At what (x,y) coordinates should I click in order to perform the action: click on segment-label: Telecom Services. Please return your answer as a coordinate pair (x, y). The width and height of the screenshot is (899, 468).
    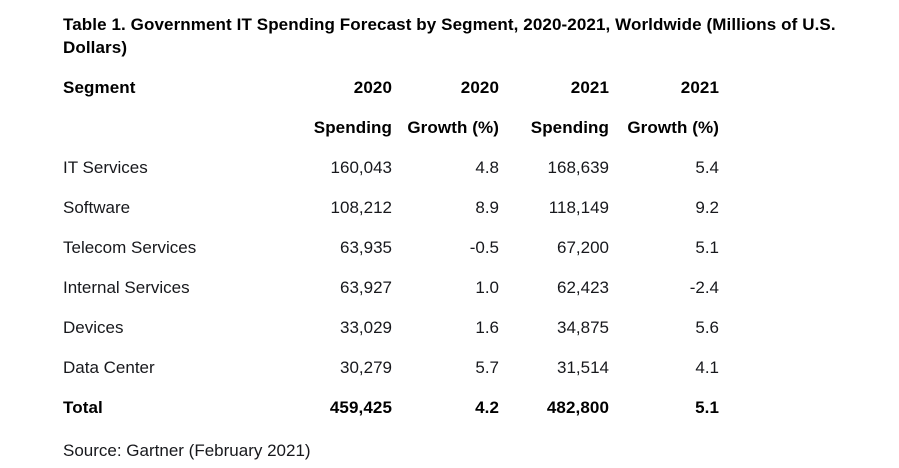
    Looking at the image, I should click on (130, 247).